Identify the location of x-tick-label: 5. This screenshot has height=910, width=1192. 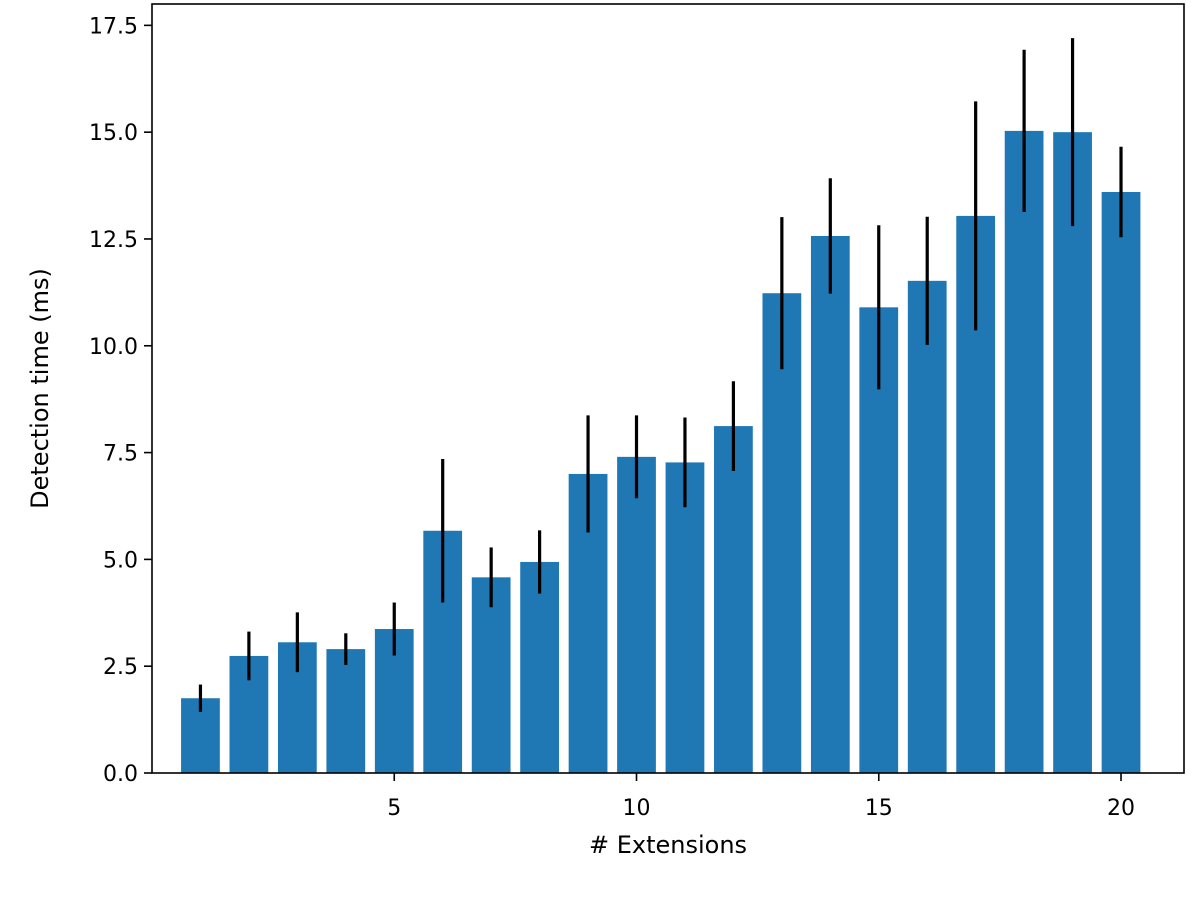
(394, 808).